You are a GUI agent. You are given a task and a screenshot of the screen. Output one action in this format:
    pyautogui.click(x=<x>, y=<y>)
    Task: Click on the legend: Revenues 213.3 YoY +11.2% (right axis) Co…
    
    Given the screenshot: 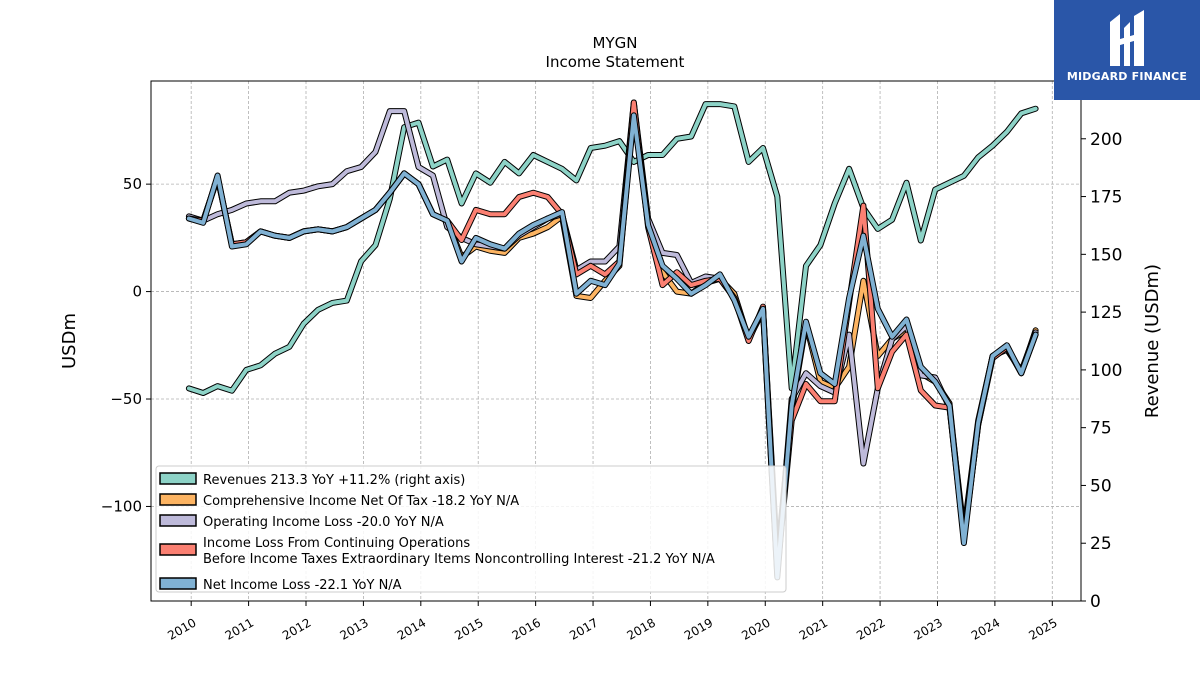 What is the action you would take?
    pyautogui.click(x=471, y=529)
    